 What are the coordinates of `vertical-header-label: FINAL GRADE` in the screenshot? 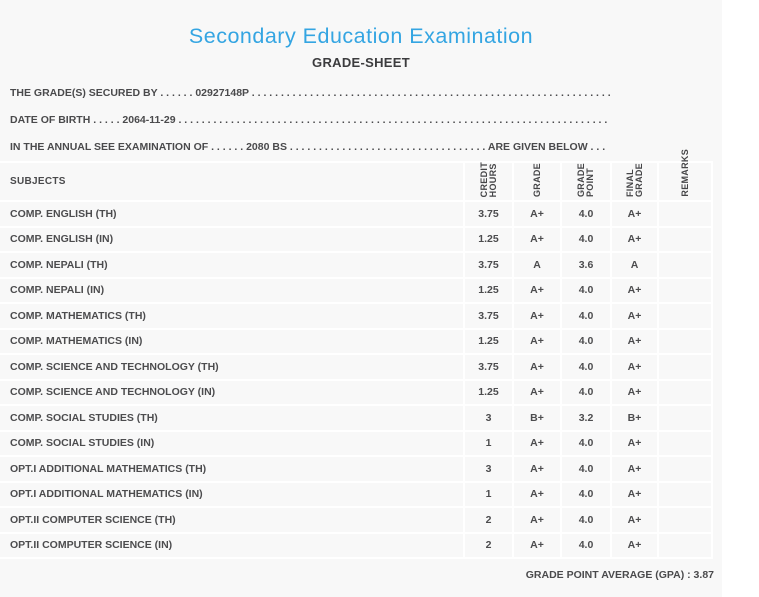 It's located at (634, 179).